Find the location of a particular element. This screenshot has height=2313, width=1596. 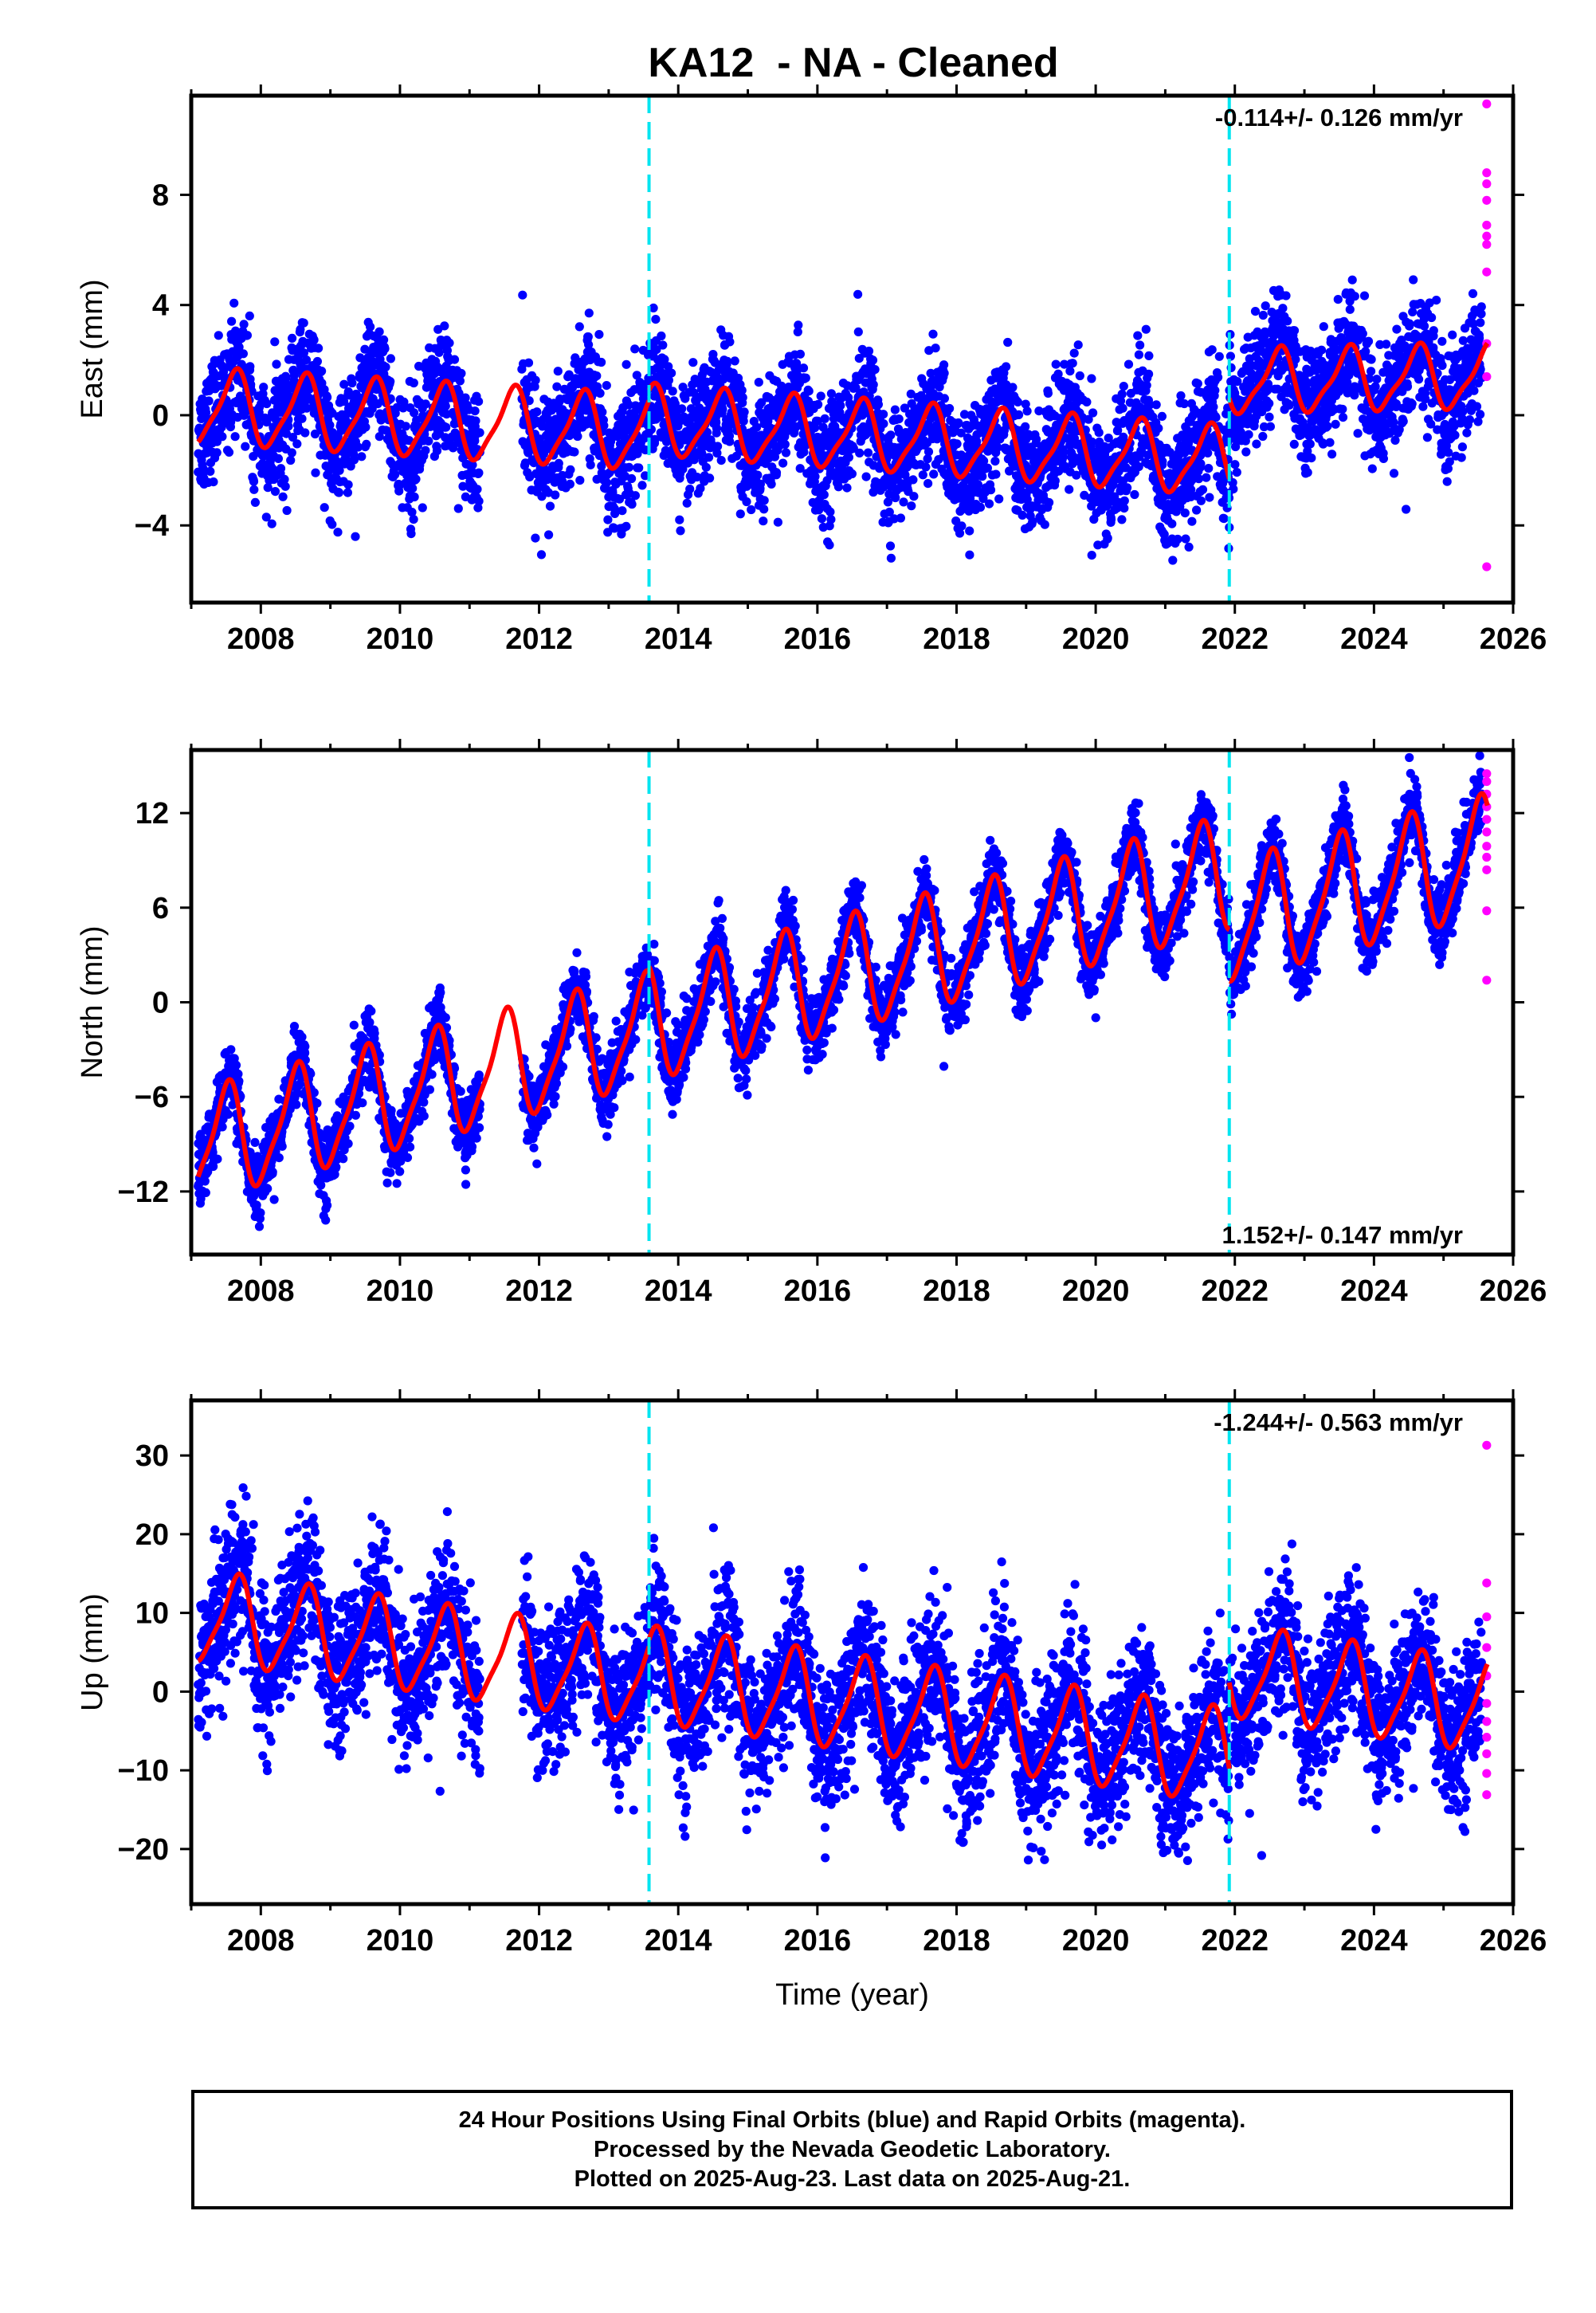

chart-title: KA12 - NA - Cleaned is located at coordinates (853, 63).